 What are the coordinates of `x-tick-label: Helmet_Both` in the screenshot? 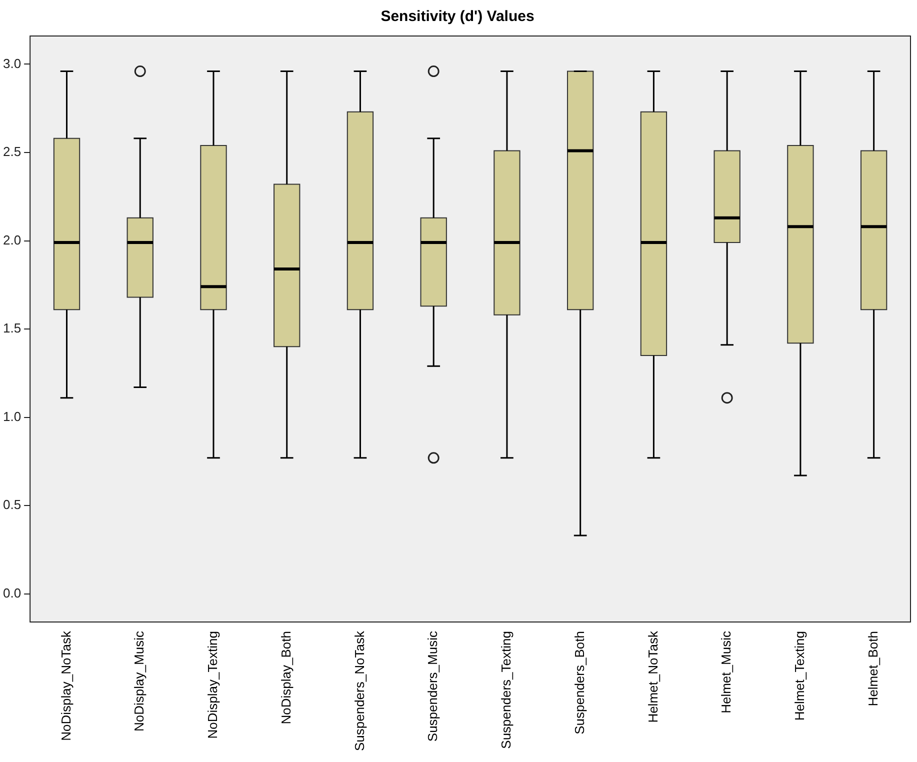 It's located at (872, 668).